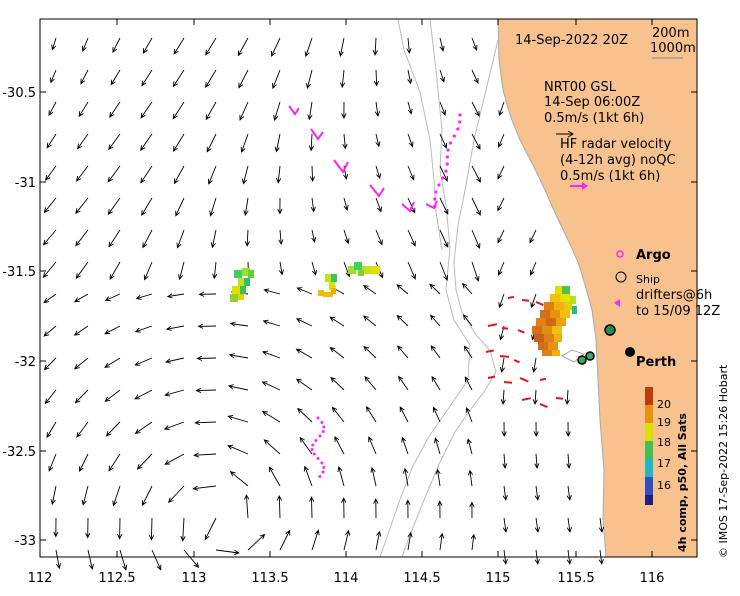 The height and width of the screenshot is (596, 740). What do you see at coordinates (616, 144) in the screenshot?
I see `hf-title: HF radar velocity` at bounding box center [616, 144].